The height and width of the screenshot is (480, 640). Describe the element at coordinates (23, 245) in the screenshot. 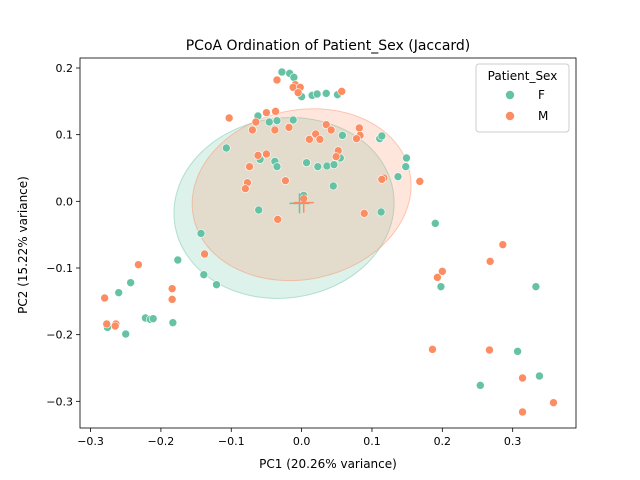

I see `y-axis-label: PC2 (15.22% variance)` at that location.